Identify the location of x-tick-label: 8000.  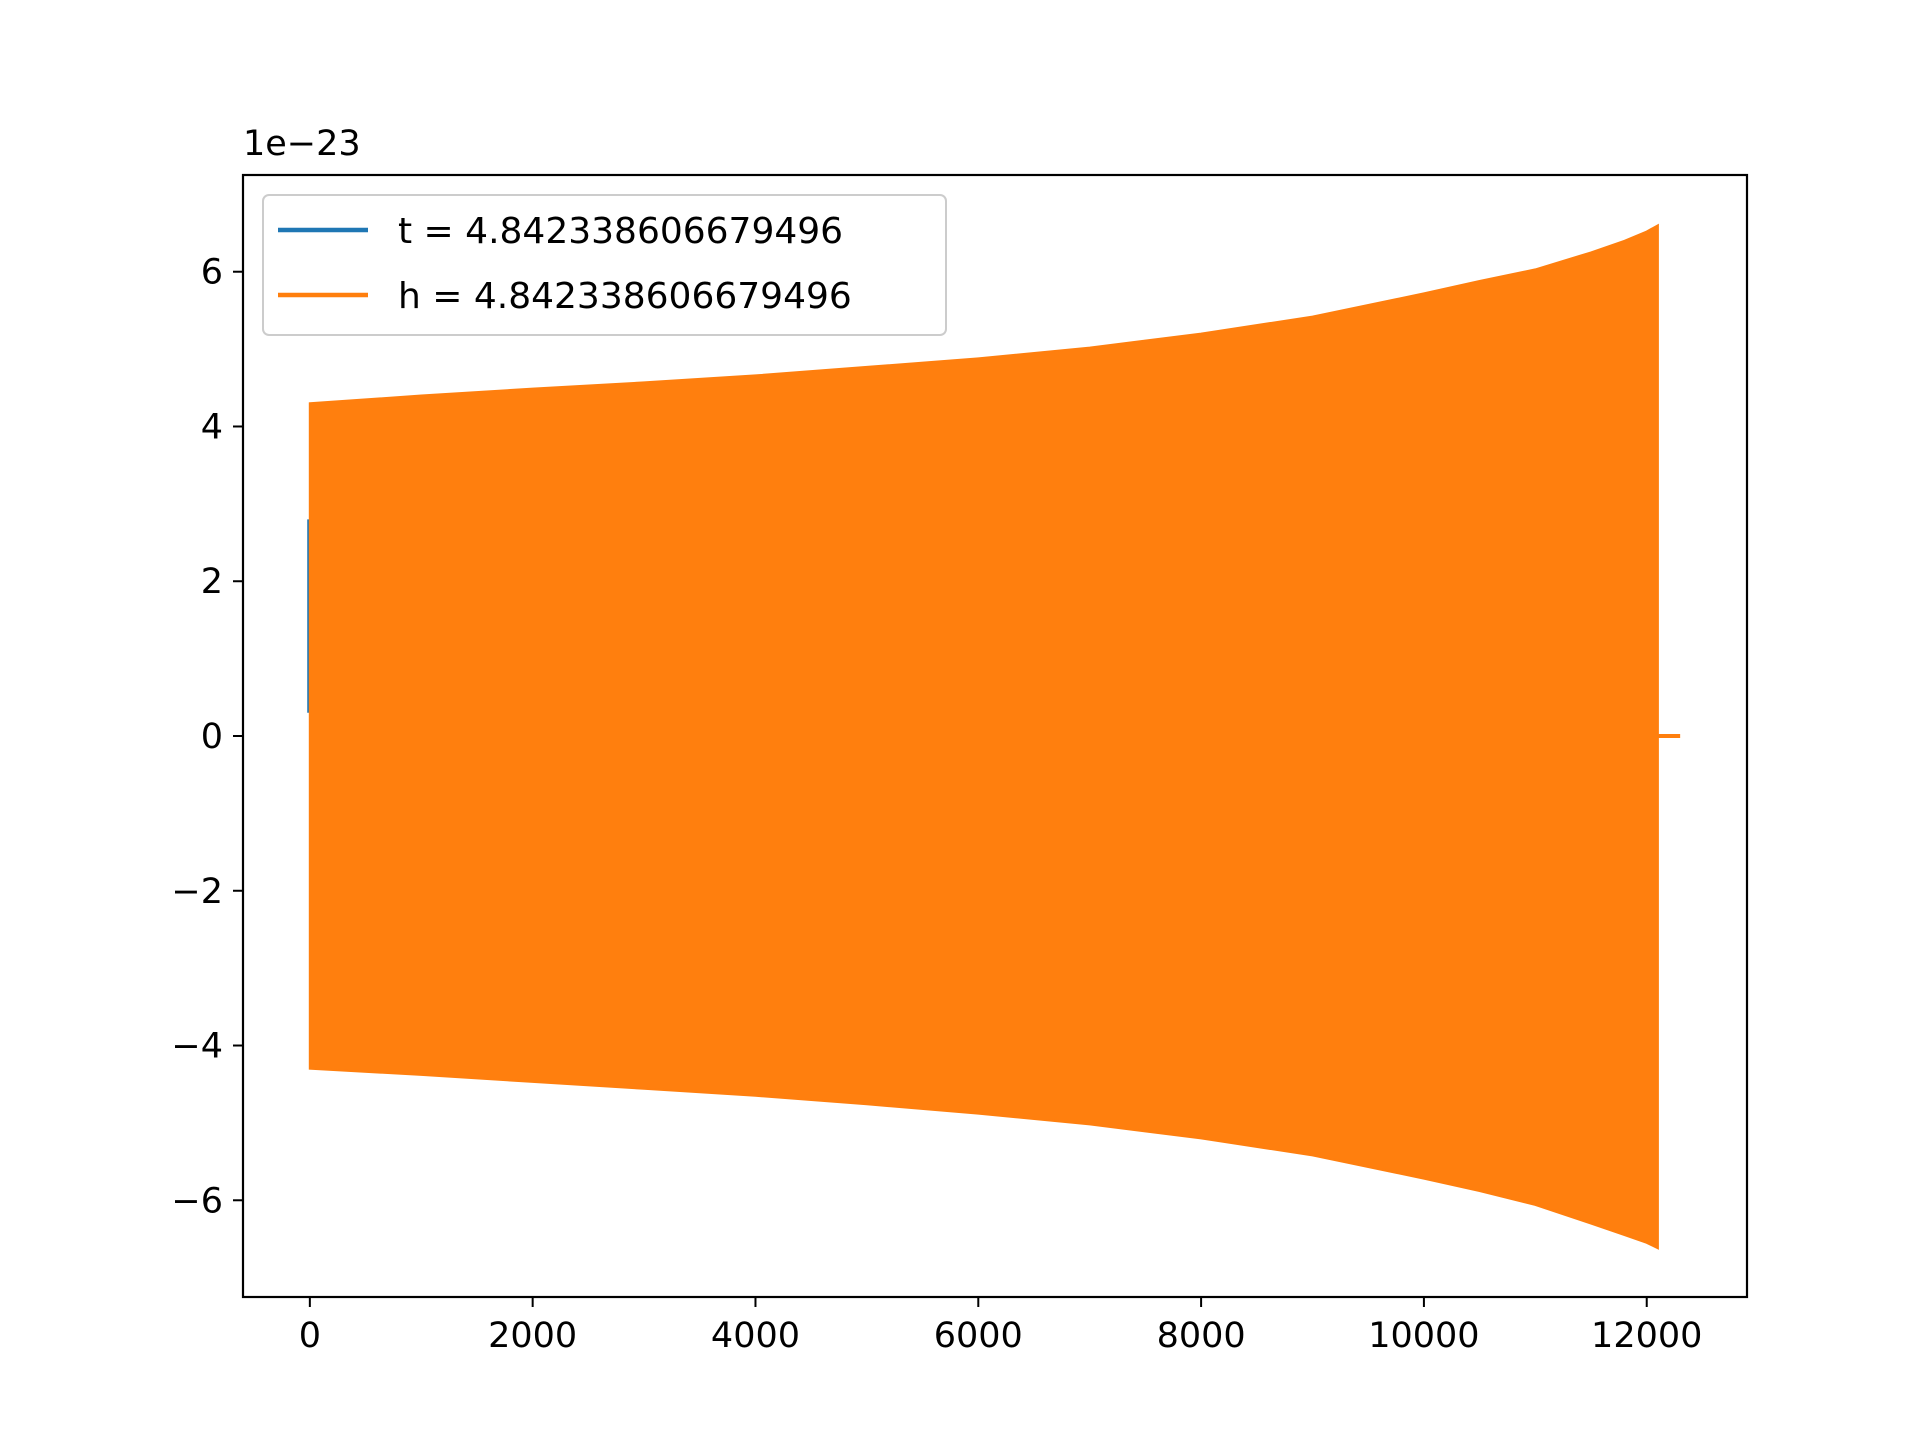
(1201, 1336).